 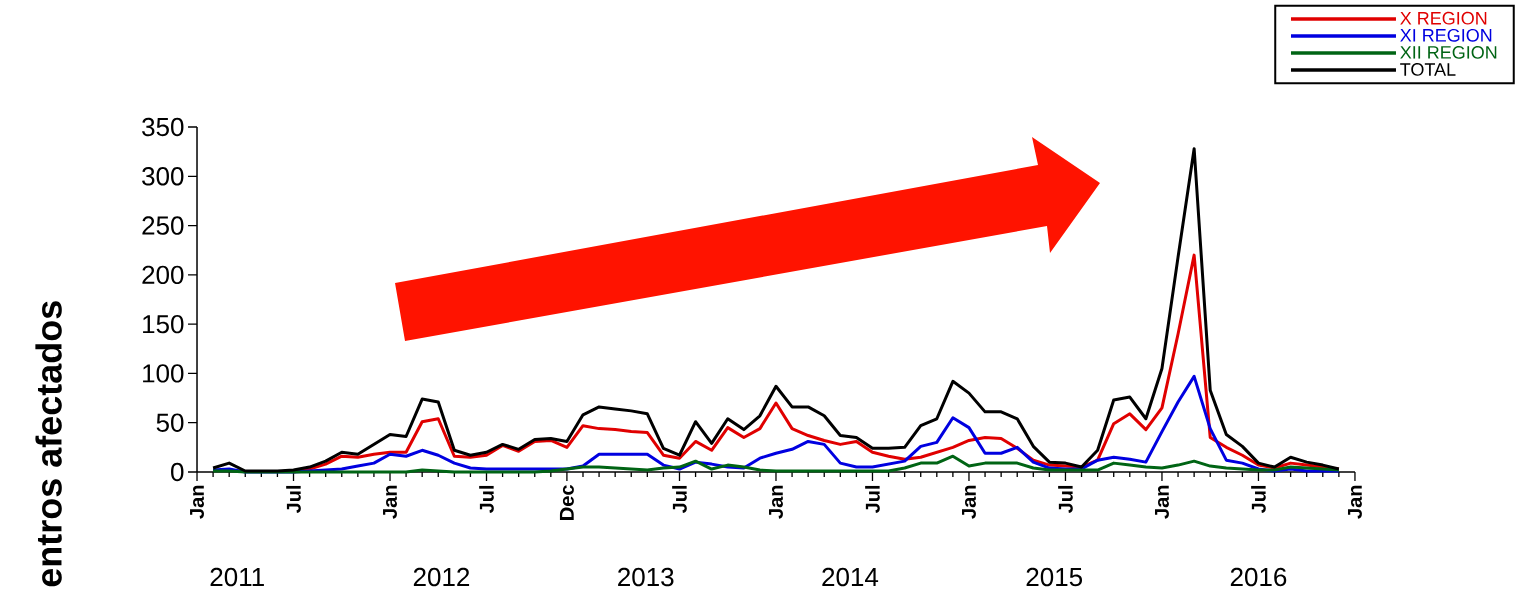 What do you see at coordinates (850, 577) in the screenshot?
I see `text: 2014` at bounding box center [850, 577].